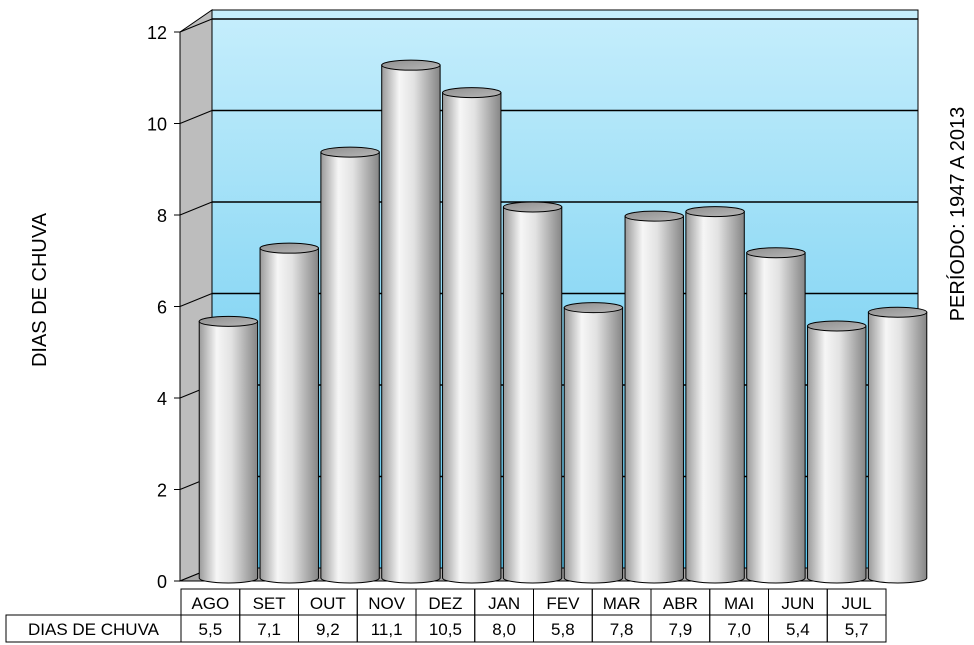 The height and width of the screenshot is (645, 974). What do you see at coordinates (157, 33) in the screenshot?
I see `y-tick-label: 12` at bounding box center [157, 33].